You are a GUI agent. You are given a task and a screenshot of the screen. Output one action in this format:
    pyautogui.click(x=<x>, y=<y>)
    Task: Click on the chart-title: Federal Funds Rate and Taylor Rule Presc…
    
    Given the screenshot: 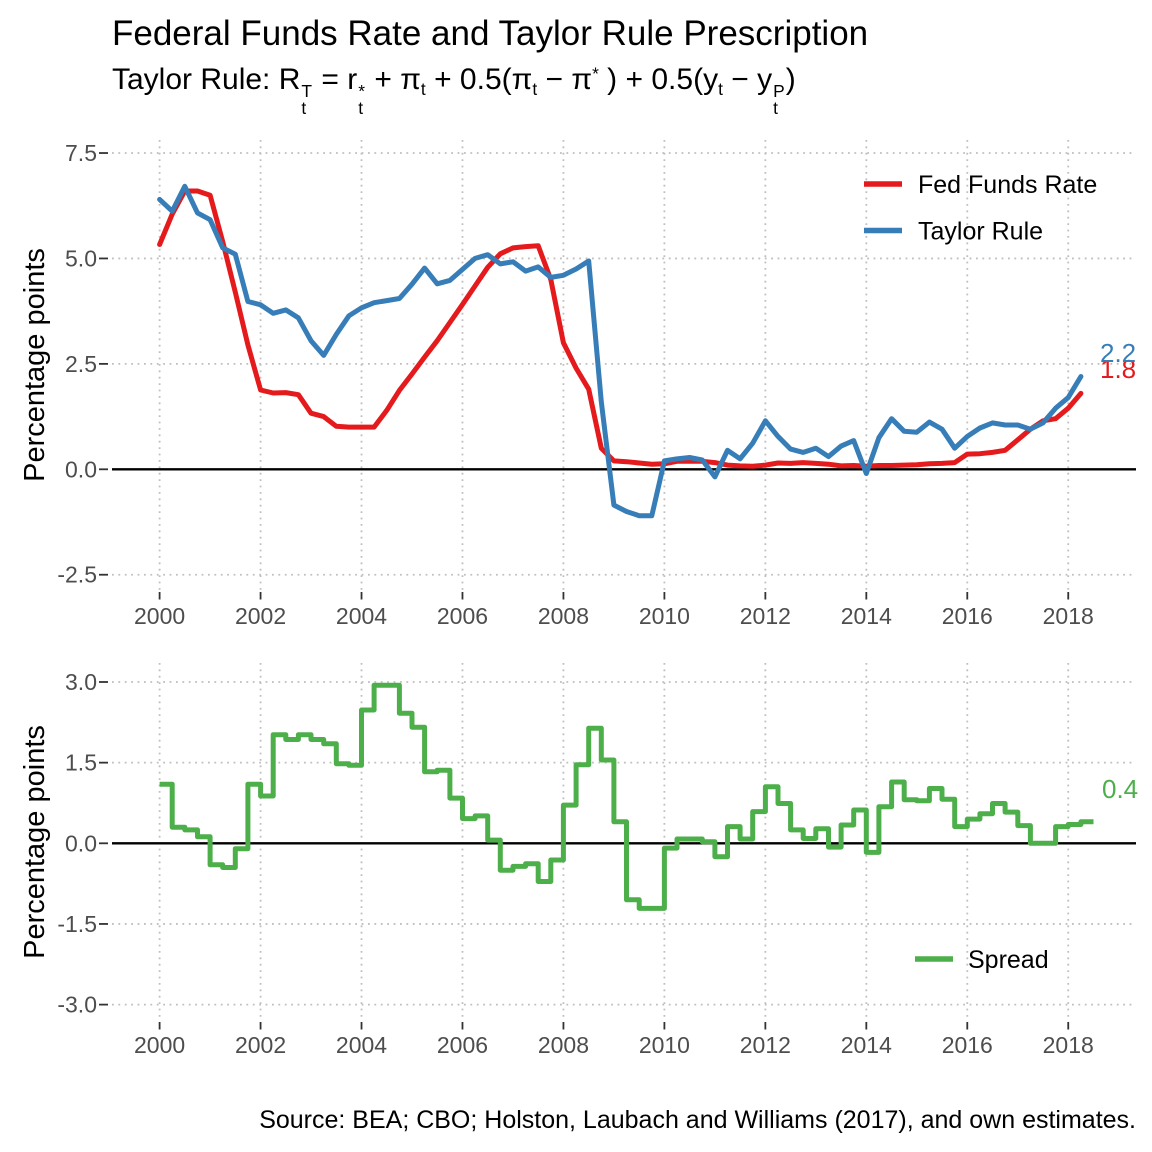 What is the action you would take?
    pyautogui.click(x=490, y=33)
    